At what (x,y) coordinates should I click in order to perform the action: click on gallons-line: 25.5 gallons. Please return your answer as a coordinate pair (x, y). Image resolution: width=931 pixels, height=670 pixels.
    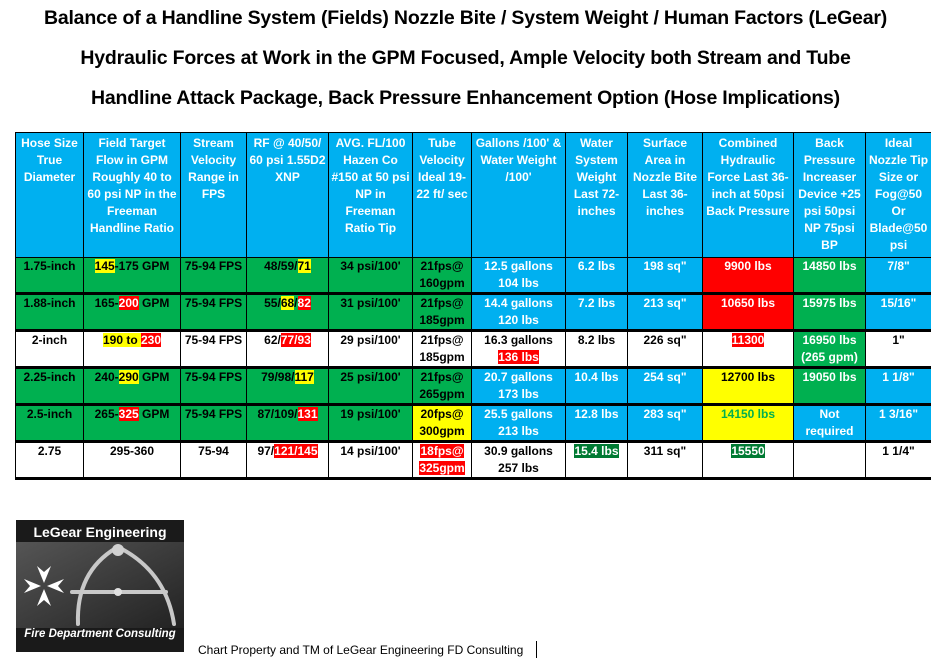
    Looking at the image, I should click on (518, 414).